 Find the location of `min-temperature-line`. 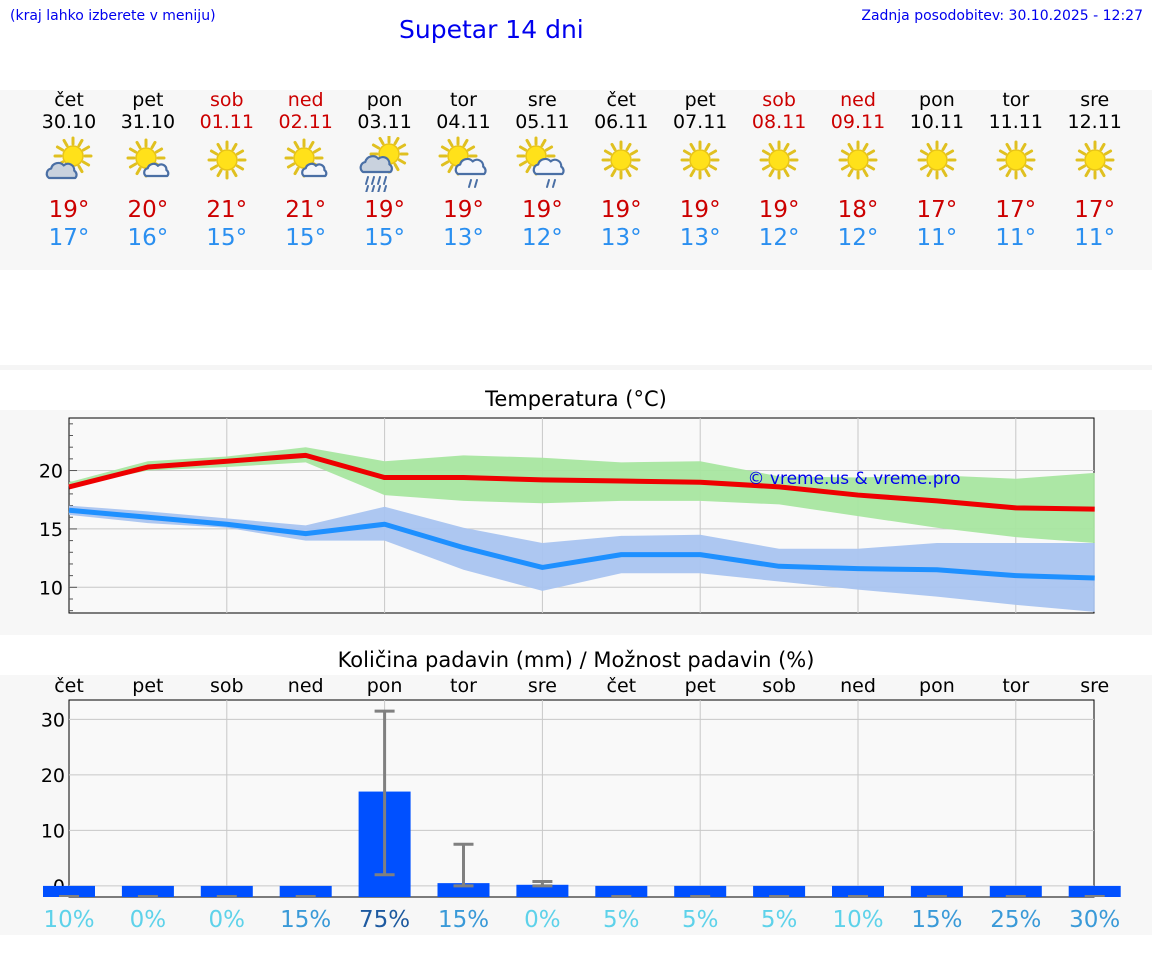

min-temperature-line is located at coordinates (581, 544).